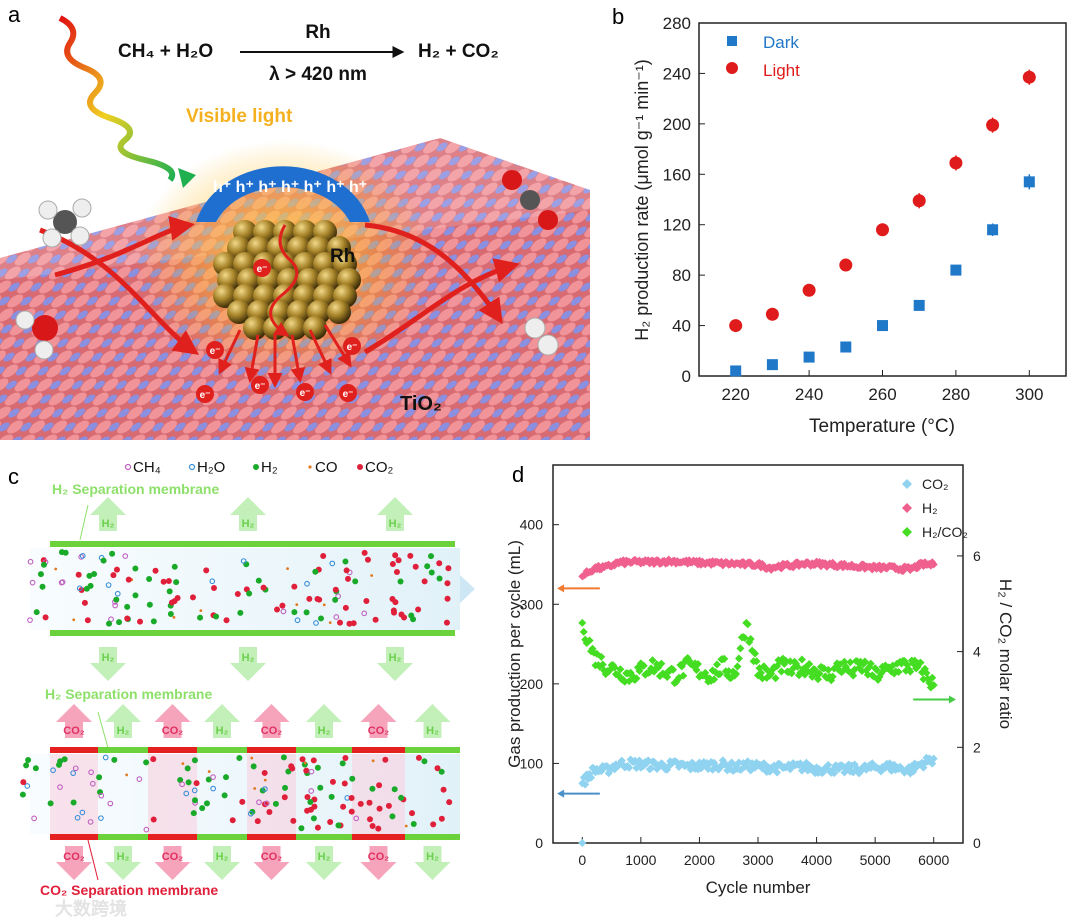 This screenshot has height=922, width=1080. What do you see at coordinates (222, 857) in the screenshot?
I see `separation-arrow-label: H₂` at bounding box center [222, 857].